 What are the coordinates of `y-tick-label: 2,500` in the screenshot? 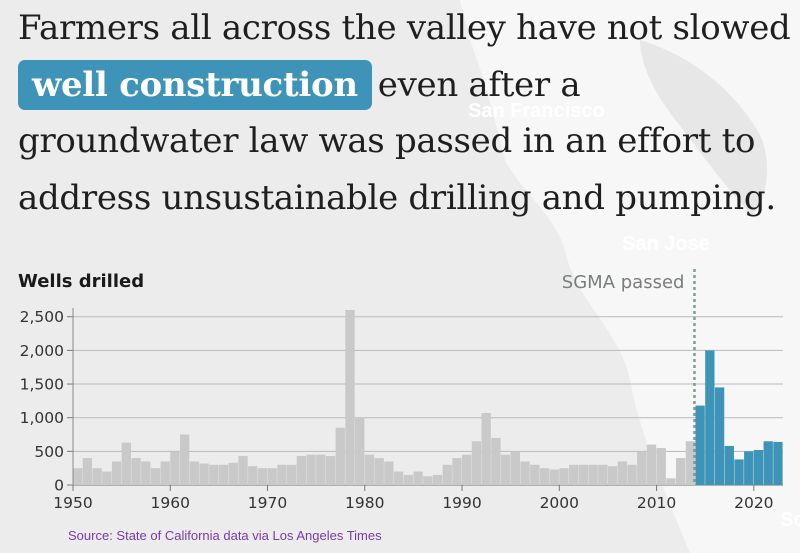 It's located at (42, 317).